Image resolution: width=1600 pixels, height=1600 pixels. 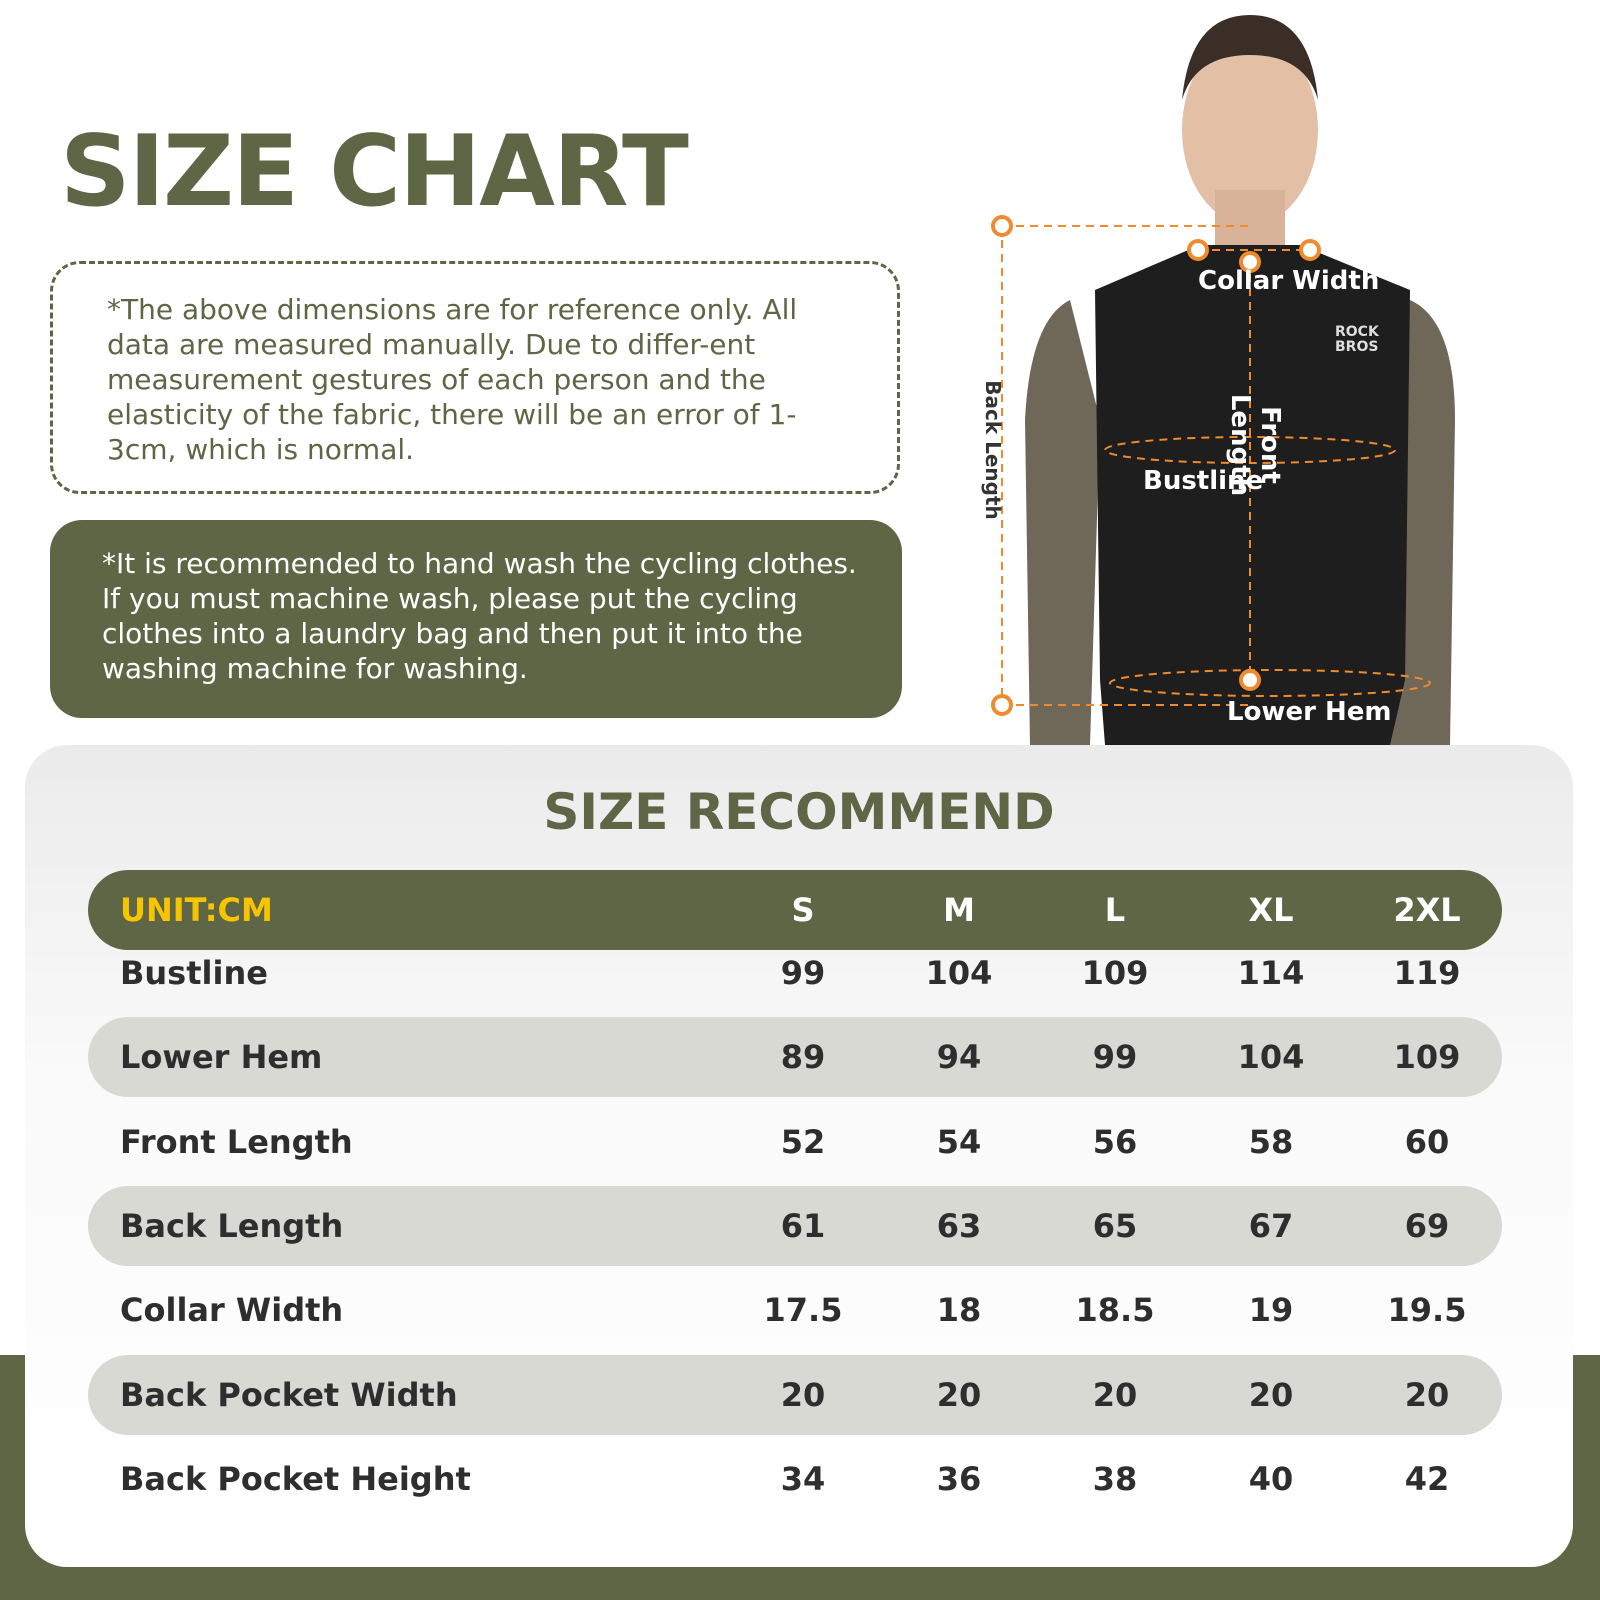 What do you see at coordinates (1115, 1225) in the screenshot?
I see `cell-value: 65` at bounding box center [1115, 1225].